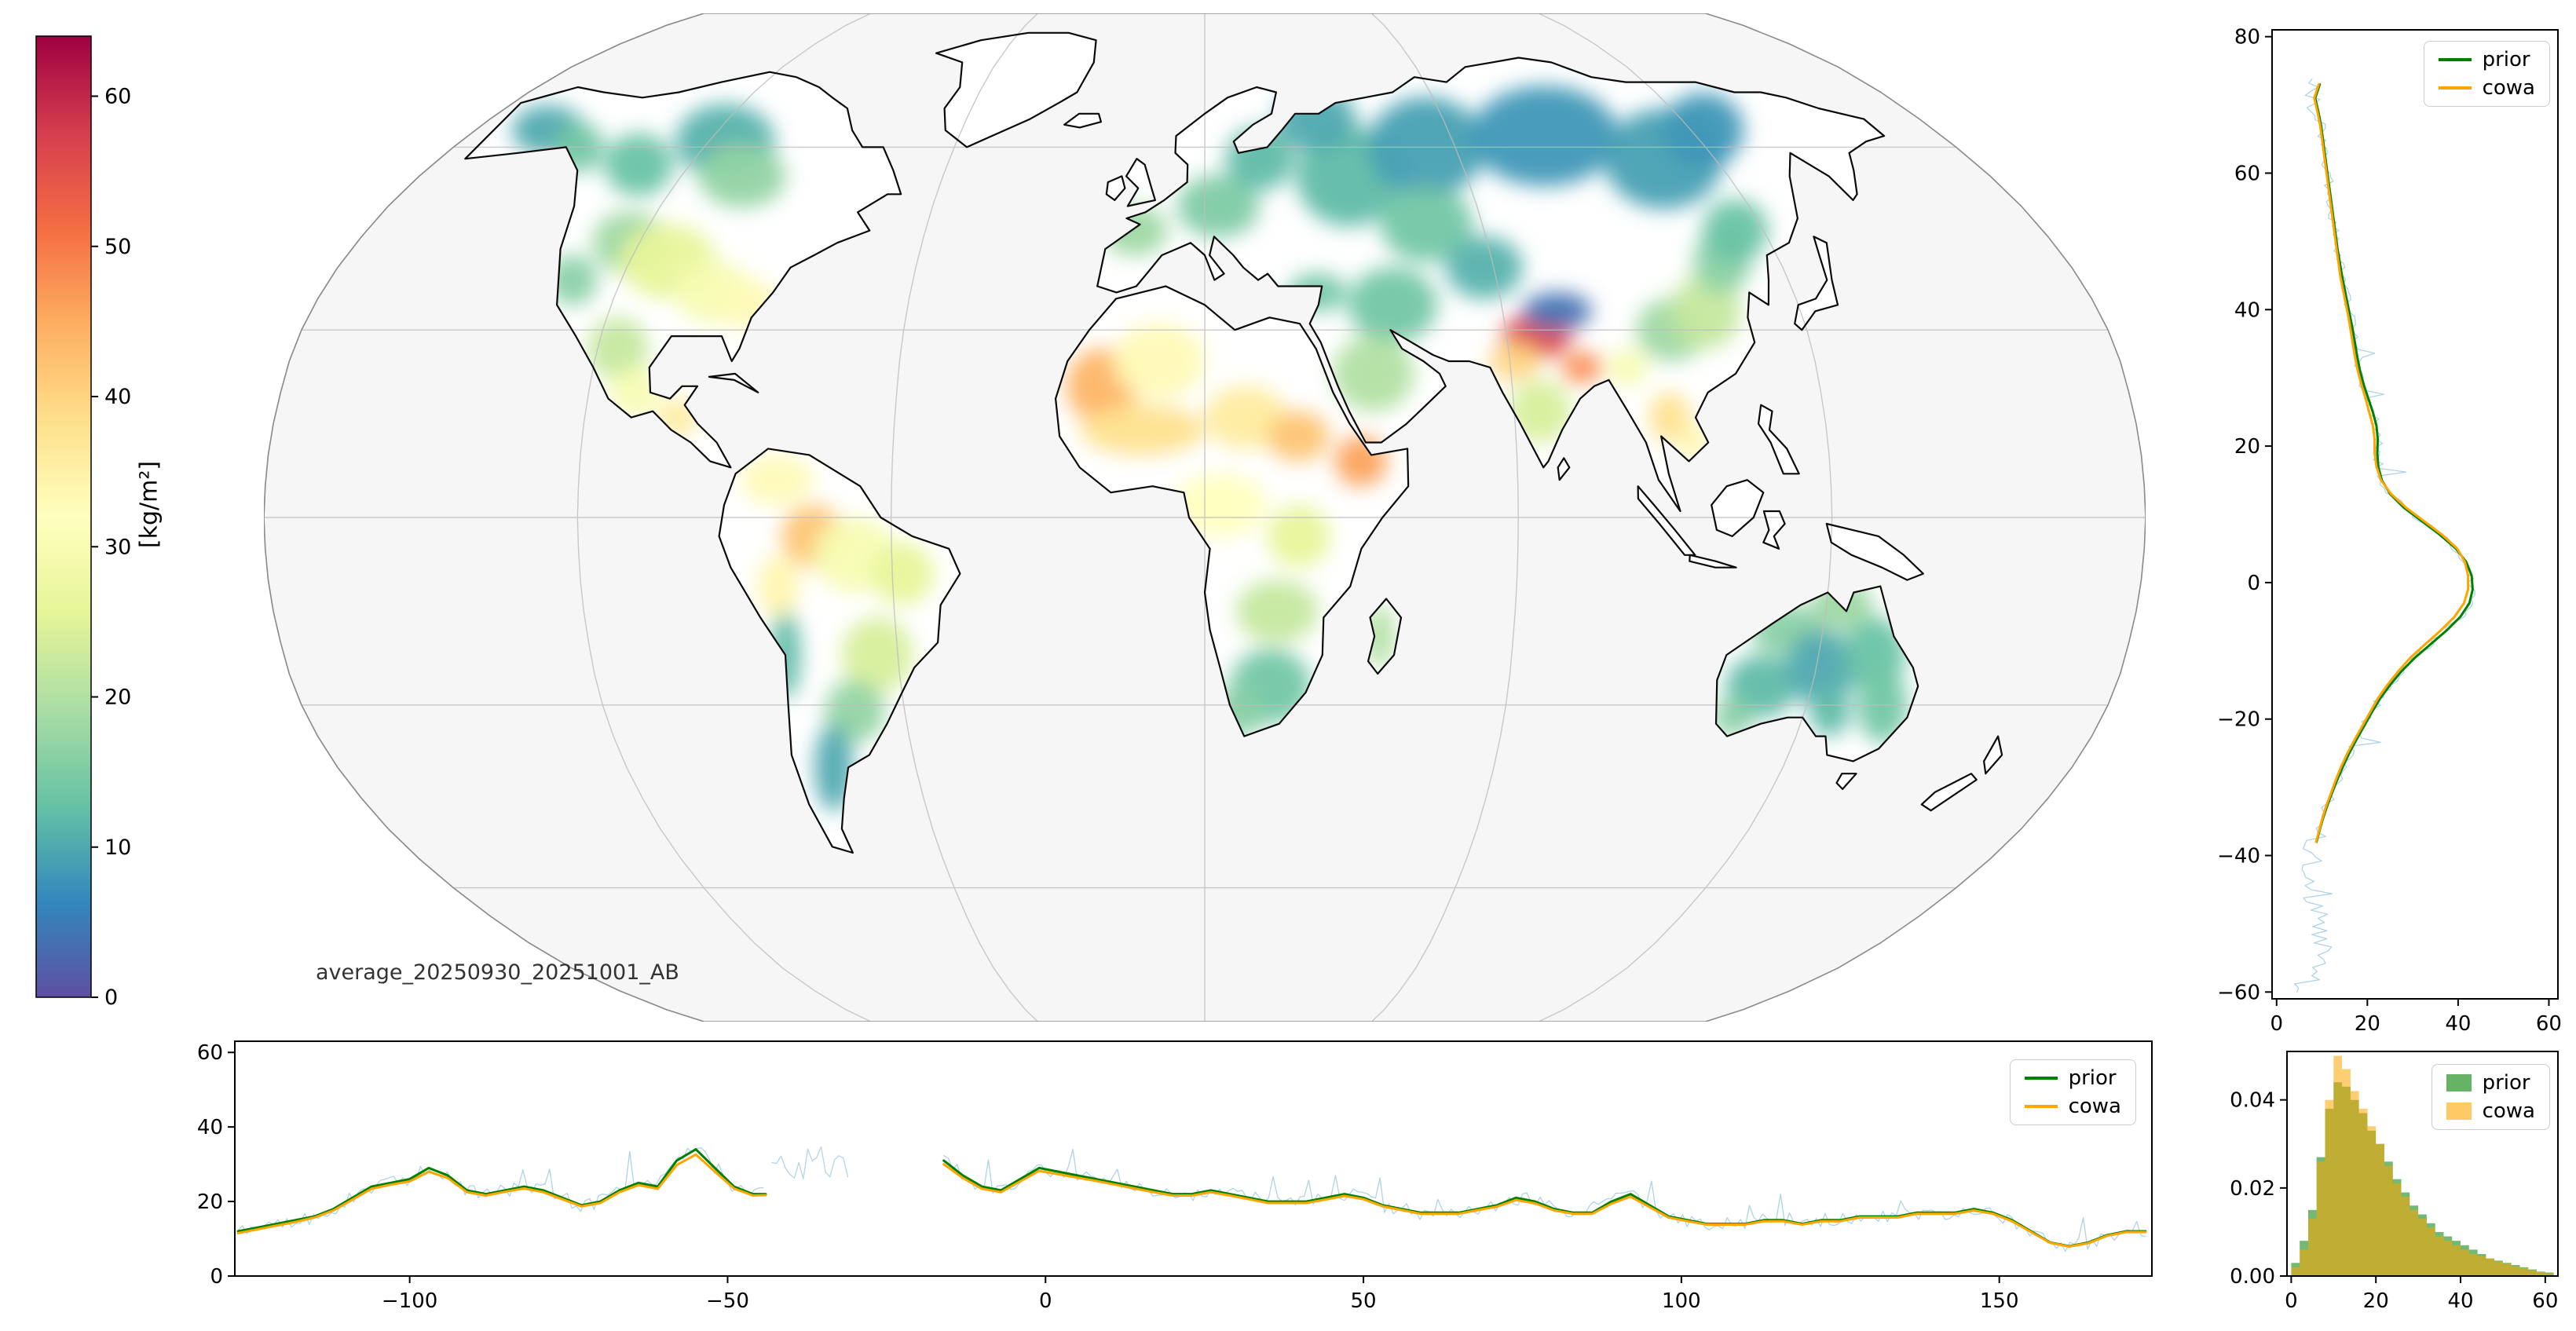 The image size is (2576, 1331). What do you see at coordinates (2252, 1101) in the screenshot?
I see `svg-text: 0.04` at bounding box center [2252, 1101].